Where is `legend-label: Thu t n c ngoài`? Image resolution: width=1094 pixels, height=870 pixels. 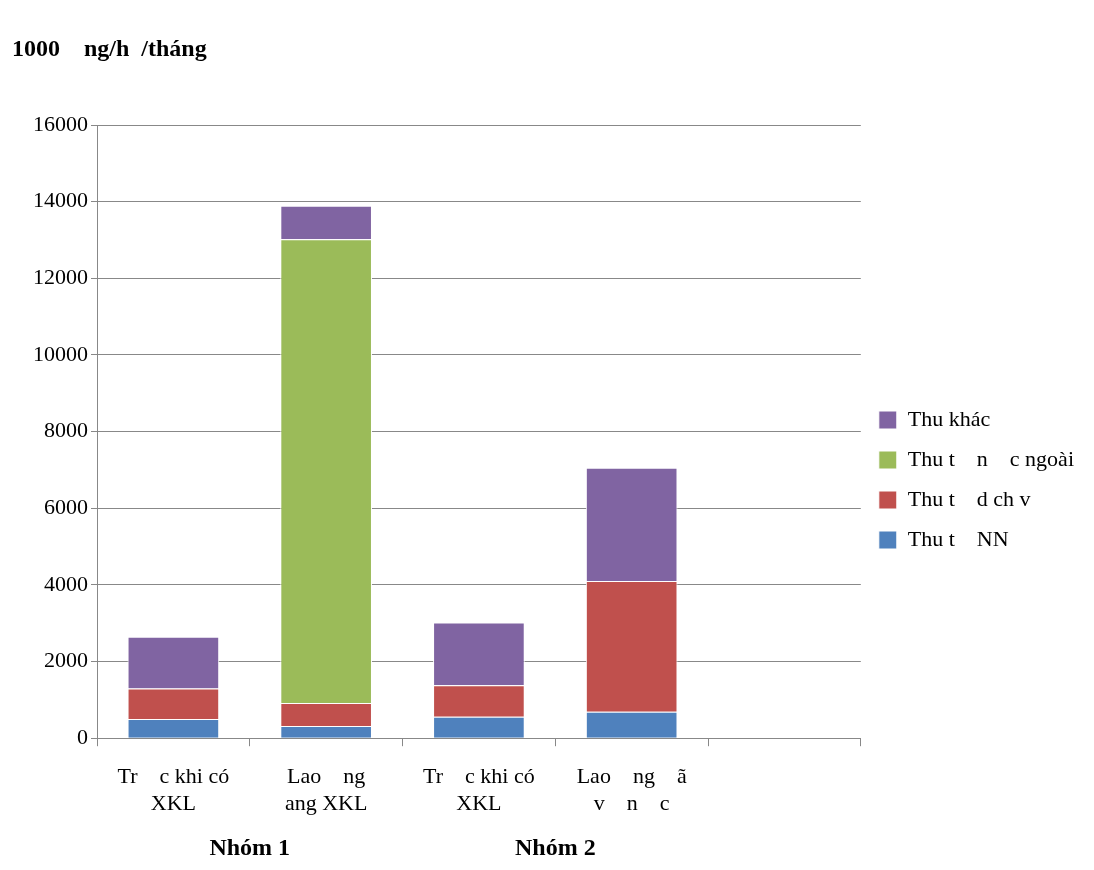
legend-label: Thu t n c ngoài is located at coordinates (991, 458).